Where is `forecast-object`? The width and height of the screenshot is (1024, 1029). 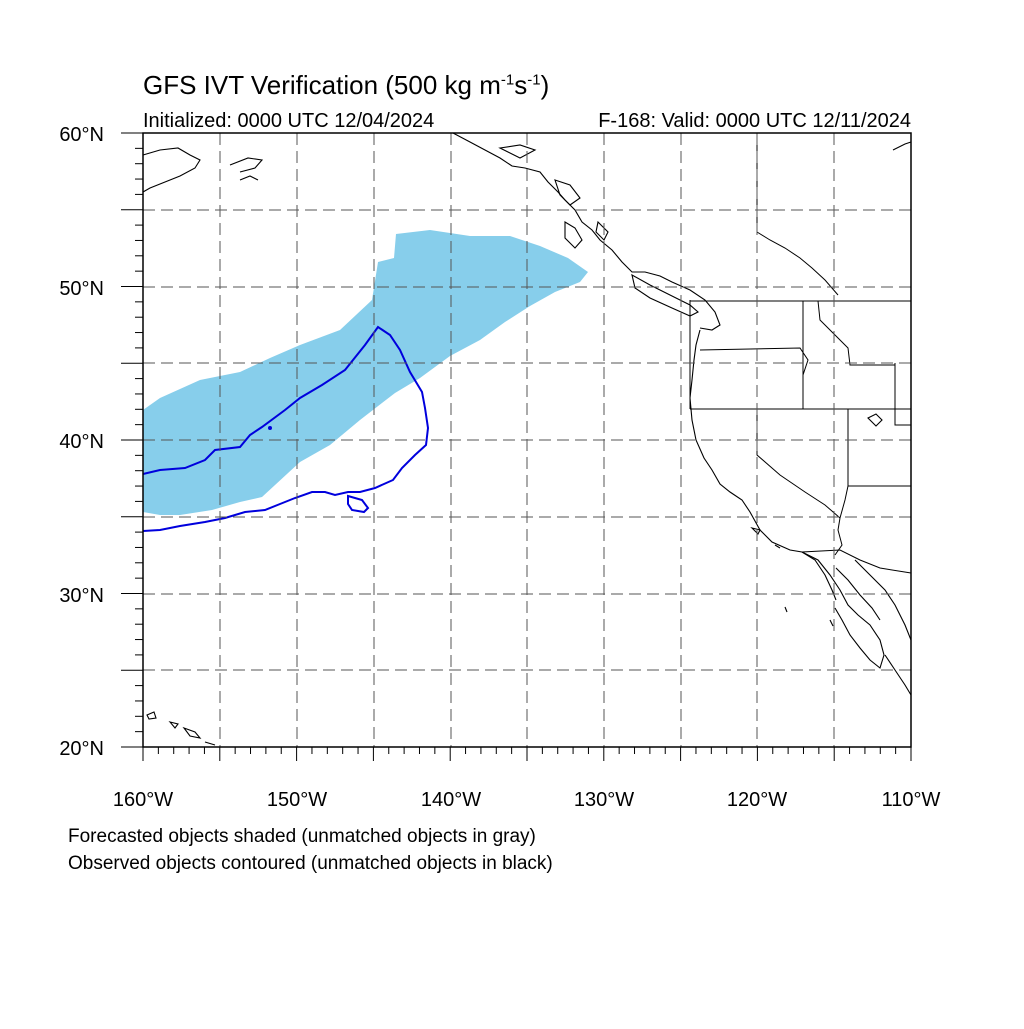
forecast-object is located at coordinates (365, 372).